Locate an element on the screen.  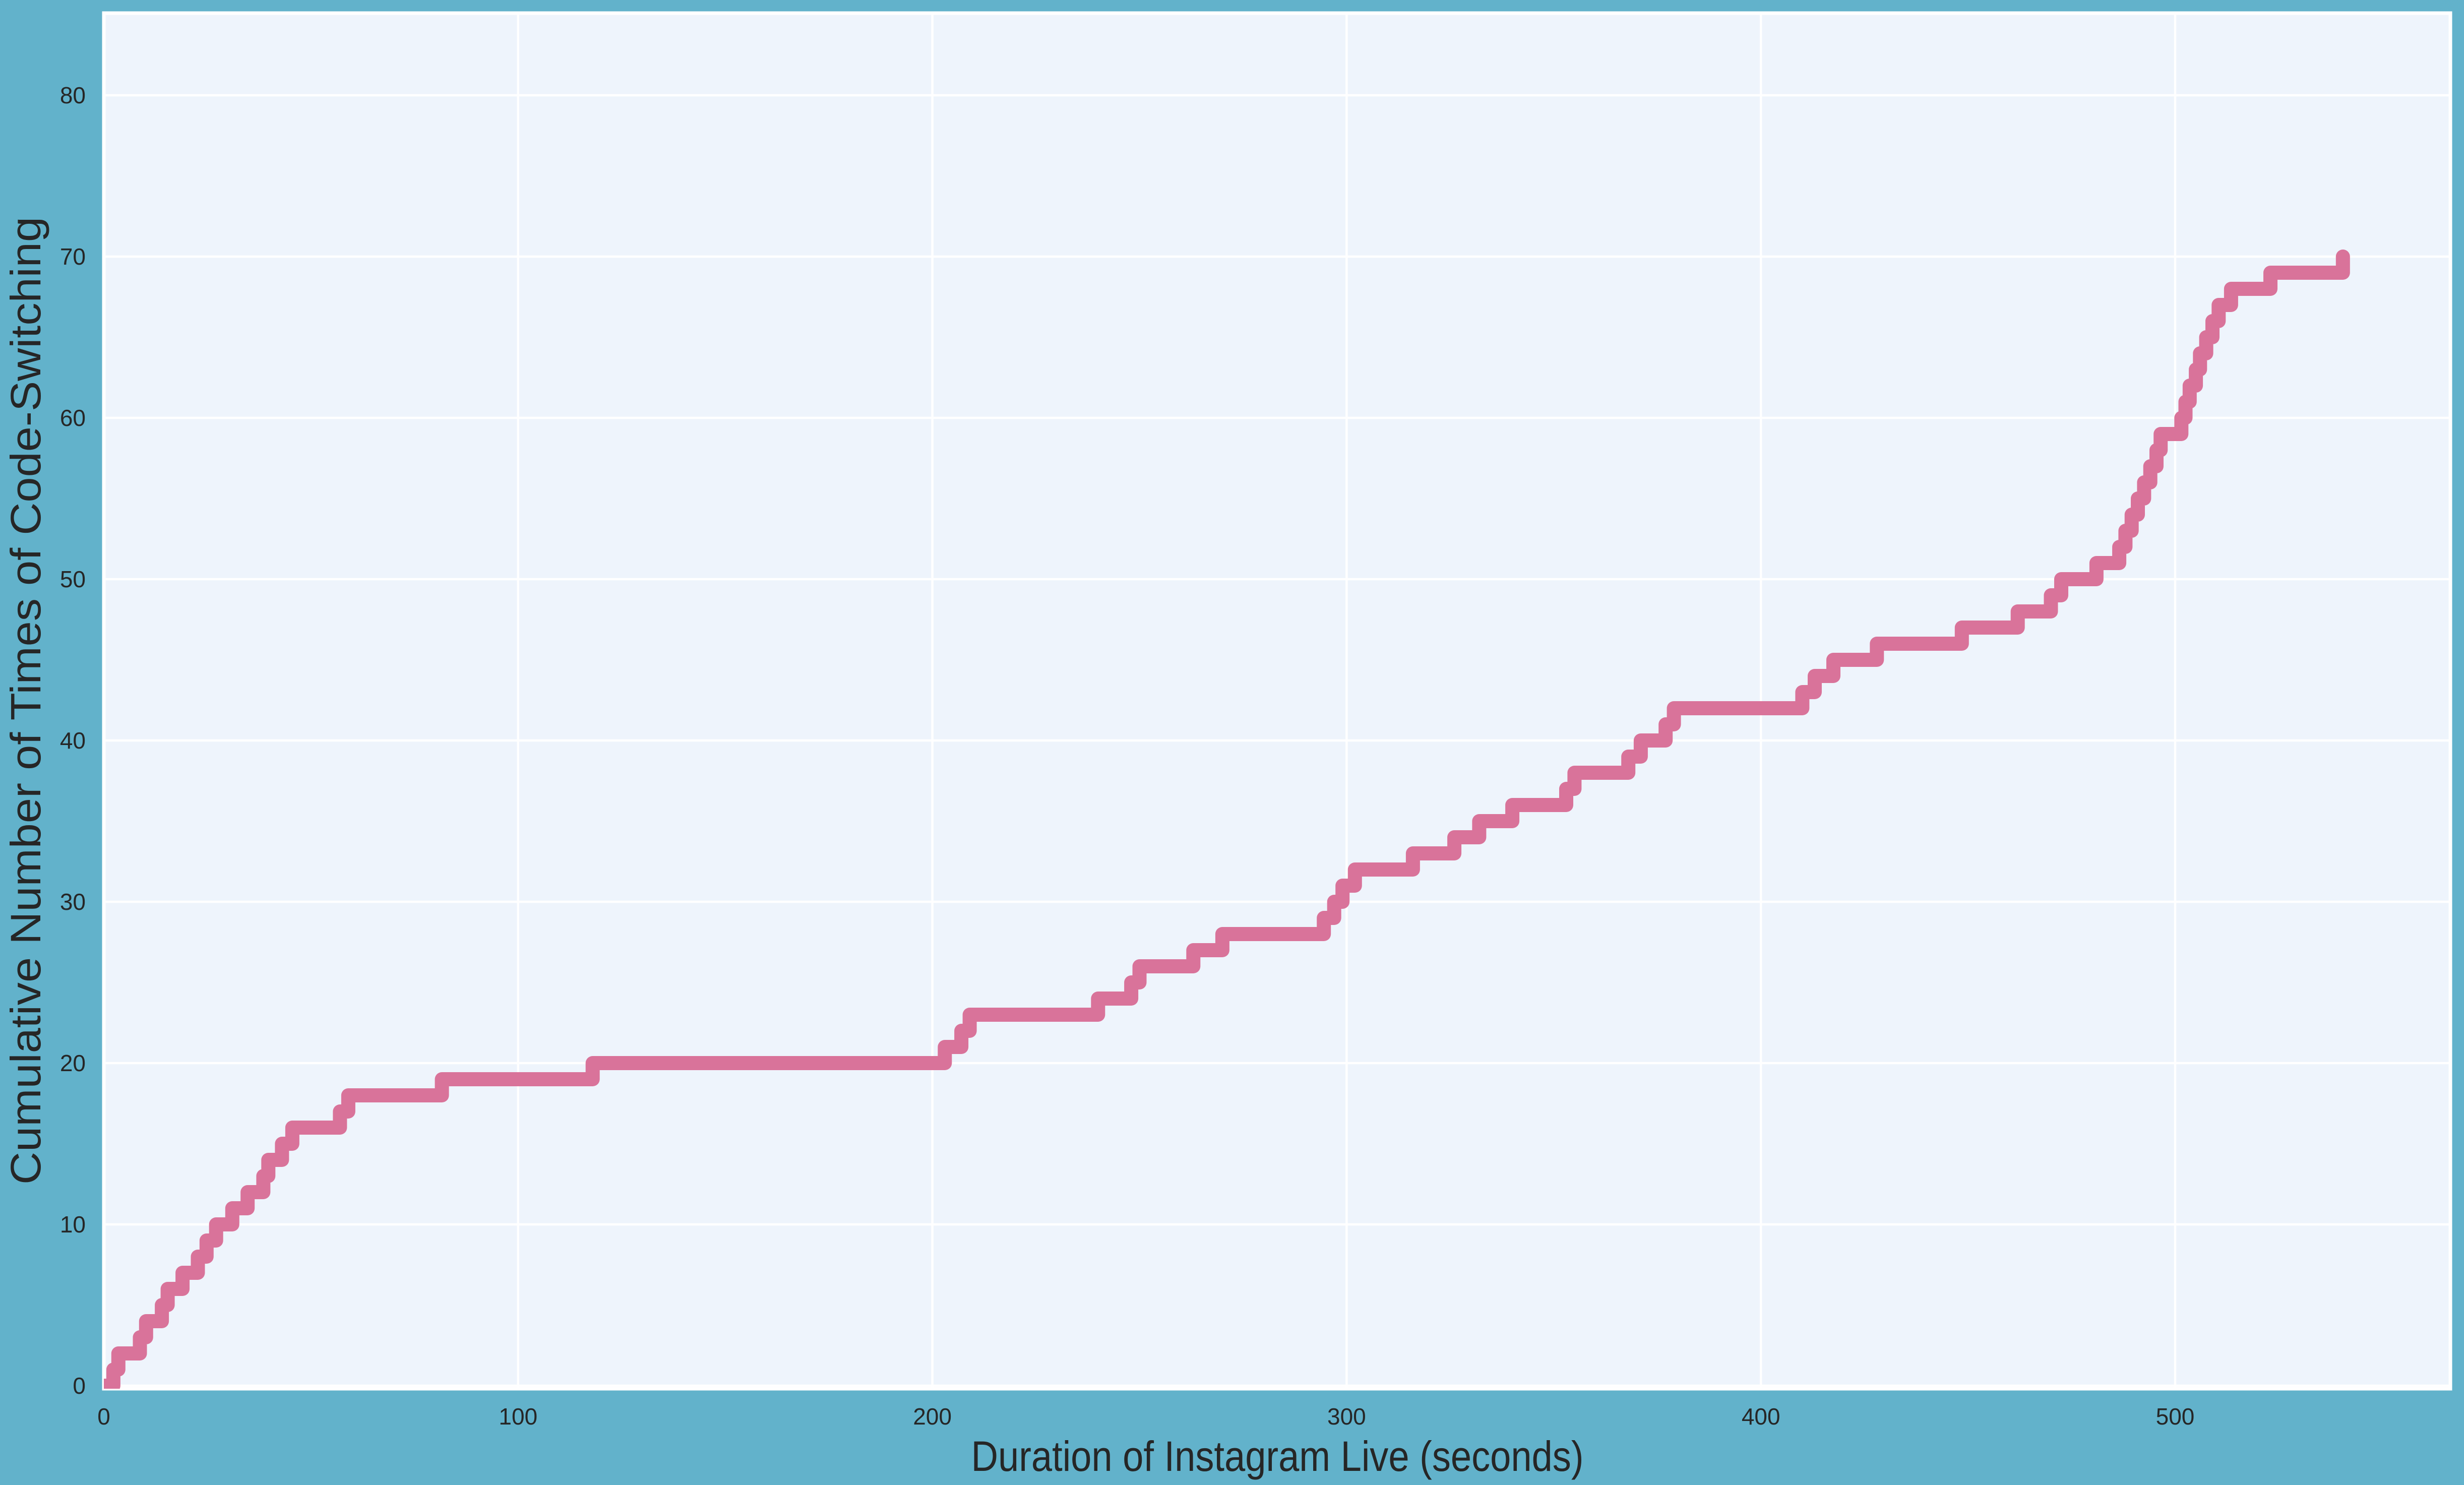
y-tick-label: 80 is located at coordinates (73, 95).